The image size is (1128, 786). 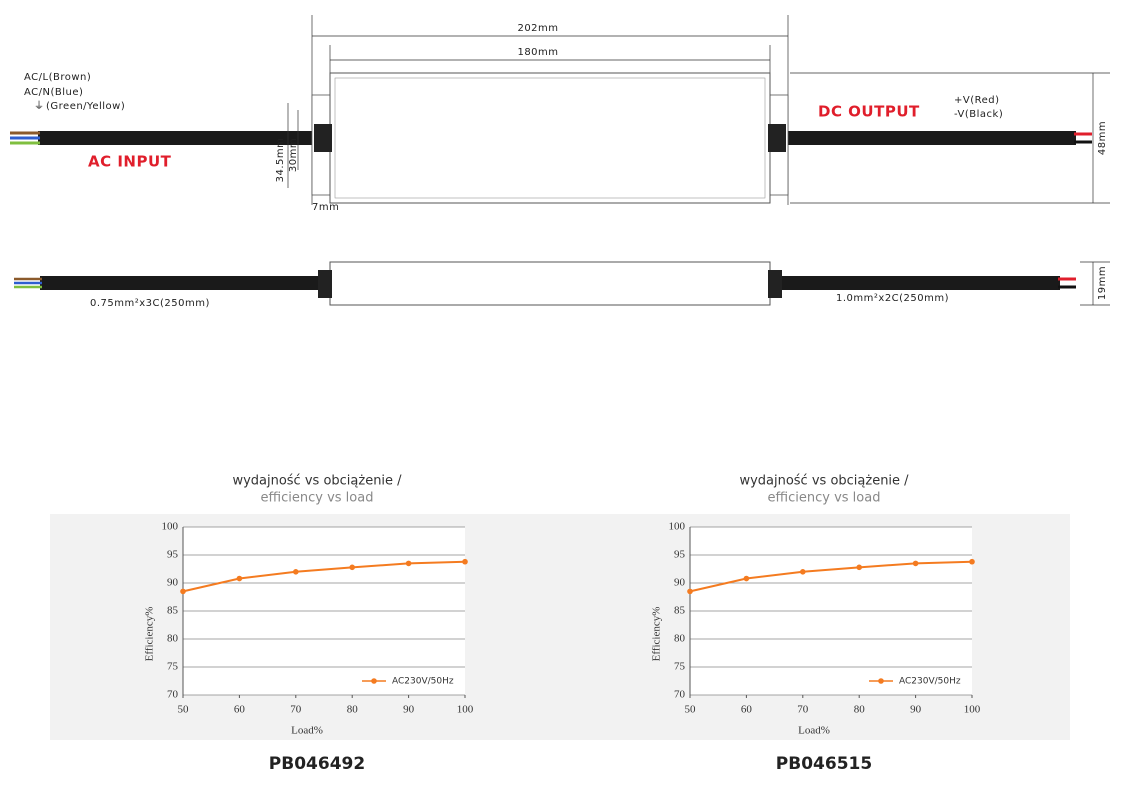 What do you see at coordinates (978, 114) in the screenshot?
I see `wire-label: -V(Black)` at bounding box center [978, 114].